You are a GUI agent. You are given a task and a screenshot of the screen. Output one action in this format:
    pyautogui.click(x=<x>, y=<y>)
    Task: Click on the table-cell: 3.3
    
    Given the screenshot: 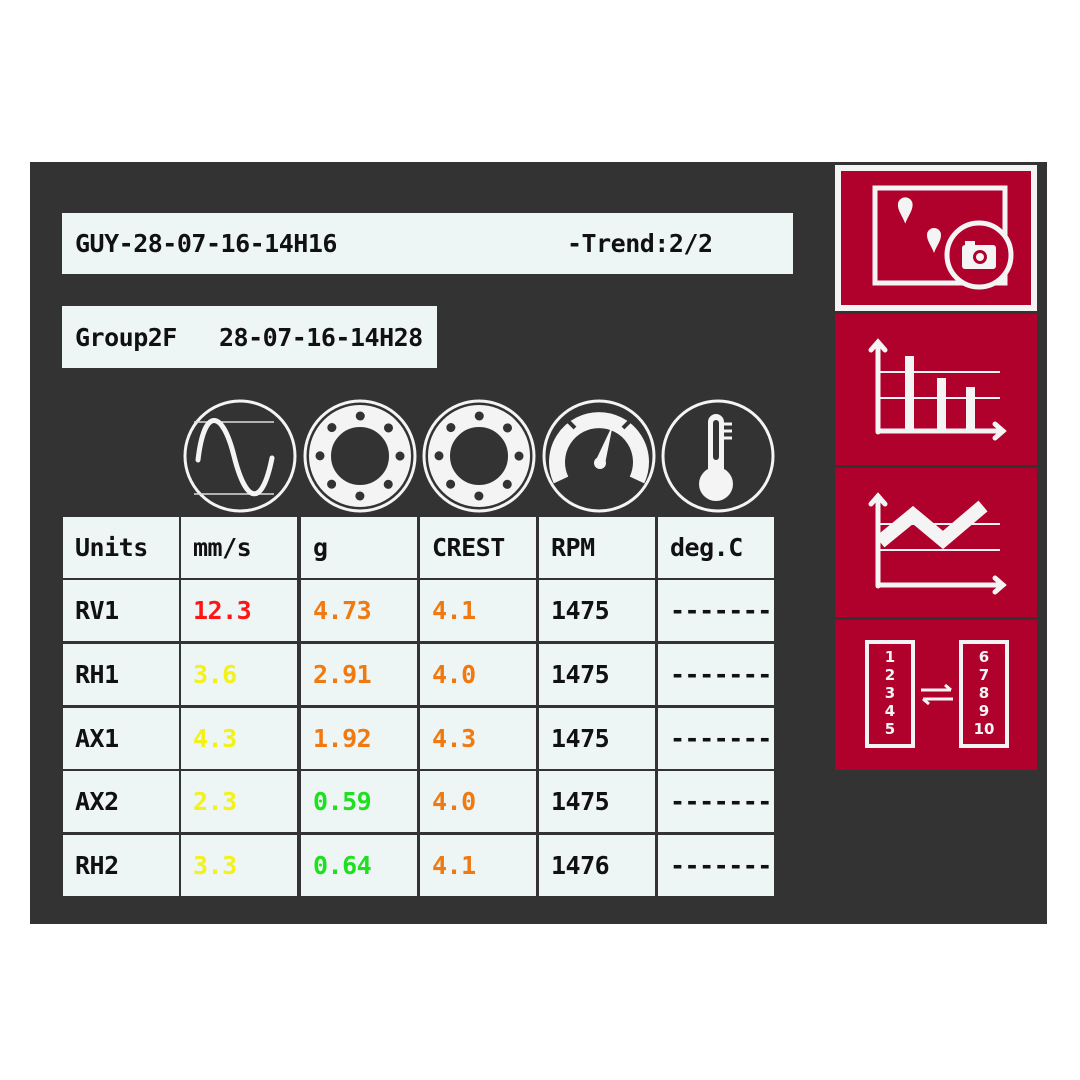 What is the action you would take?
    pyautogui.click(x=239, y=865)
    